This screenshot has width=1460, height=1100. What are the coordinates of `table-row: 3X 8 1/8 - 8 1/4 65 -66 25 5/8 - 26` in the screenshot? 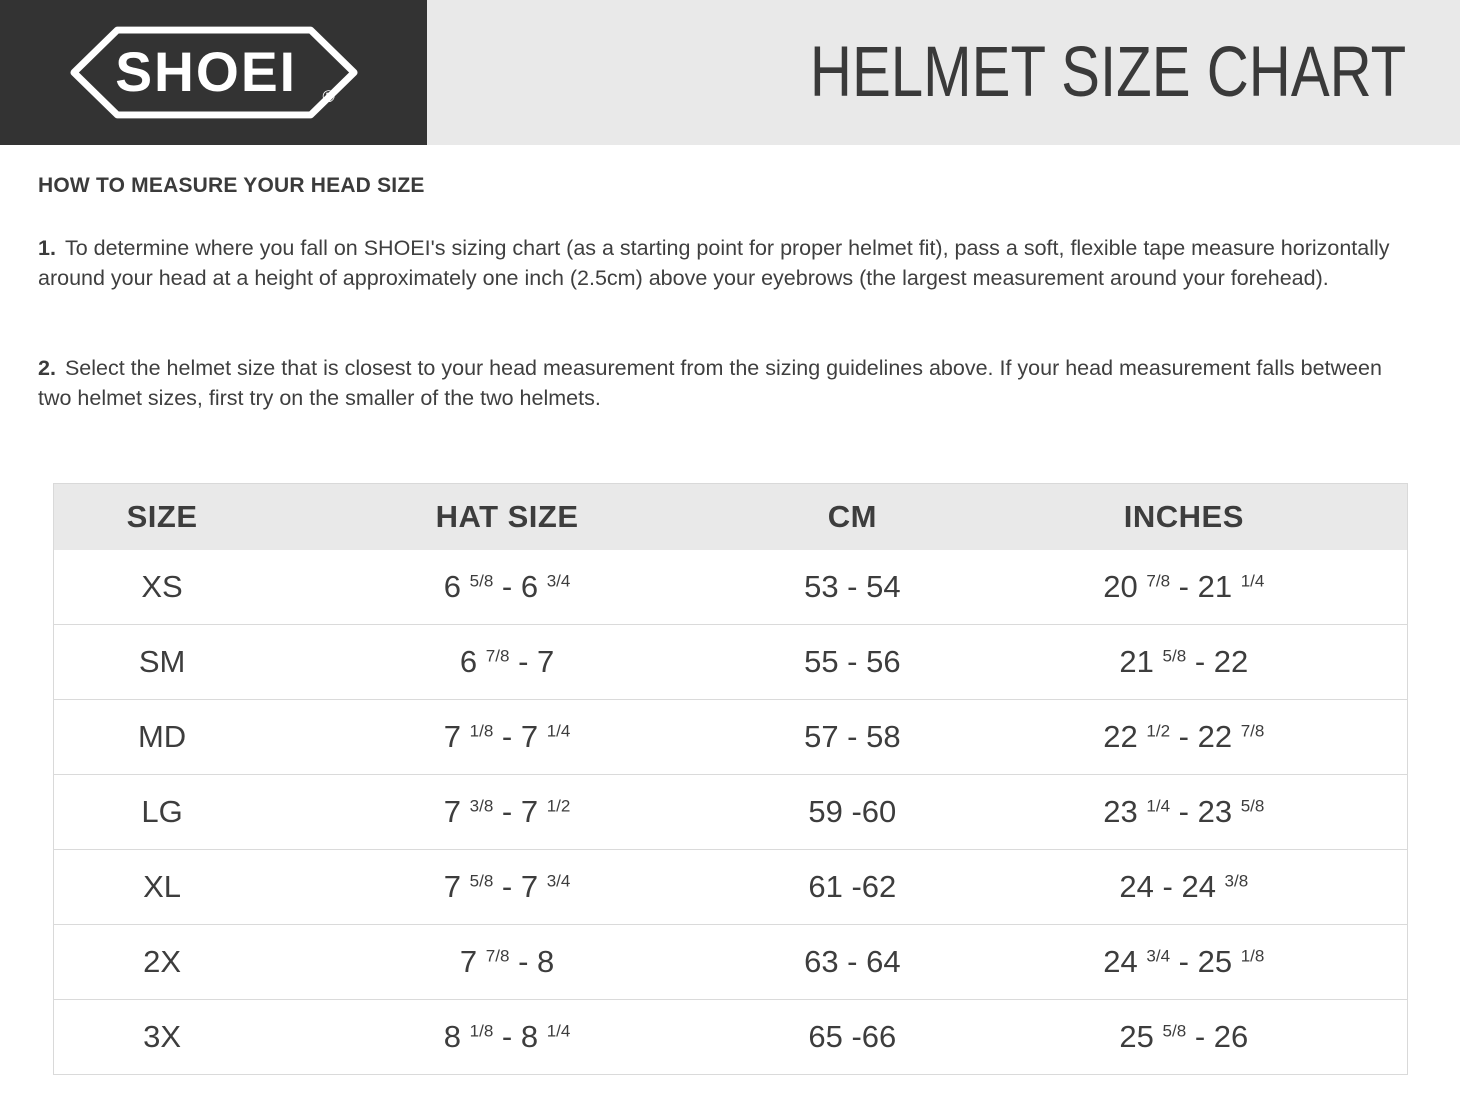 It's located at (730, 1037).